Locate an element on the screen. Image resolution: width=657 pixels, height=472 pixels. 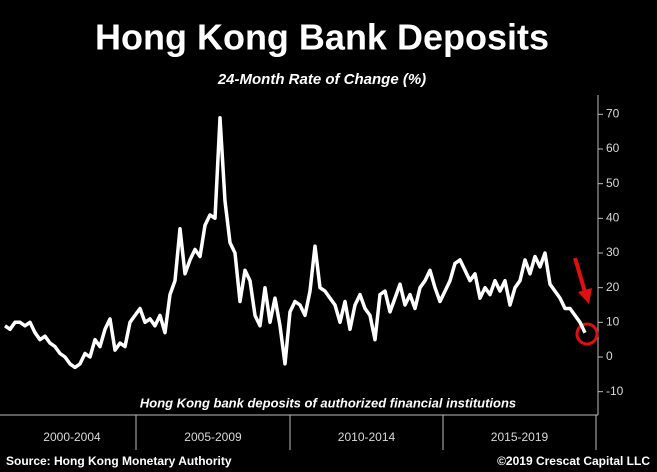
y-tick-label: 40 is located at coordinates (613, 218).